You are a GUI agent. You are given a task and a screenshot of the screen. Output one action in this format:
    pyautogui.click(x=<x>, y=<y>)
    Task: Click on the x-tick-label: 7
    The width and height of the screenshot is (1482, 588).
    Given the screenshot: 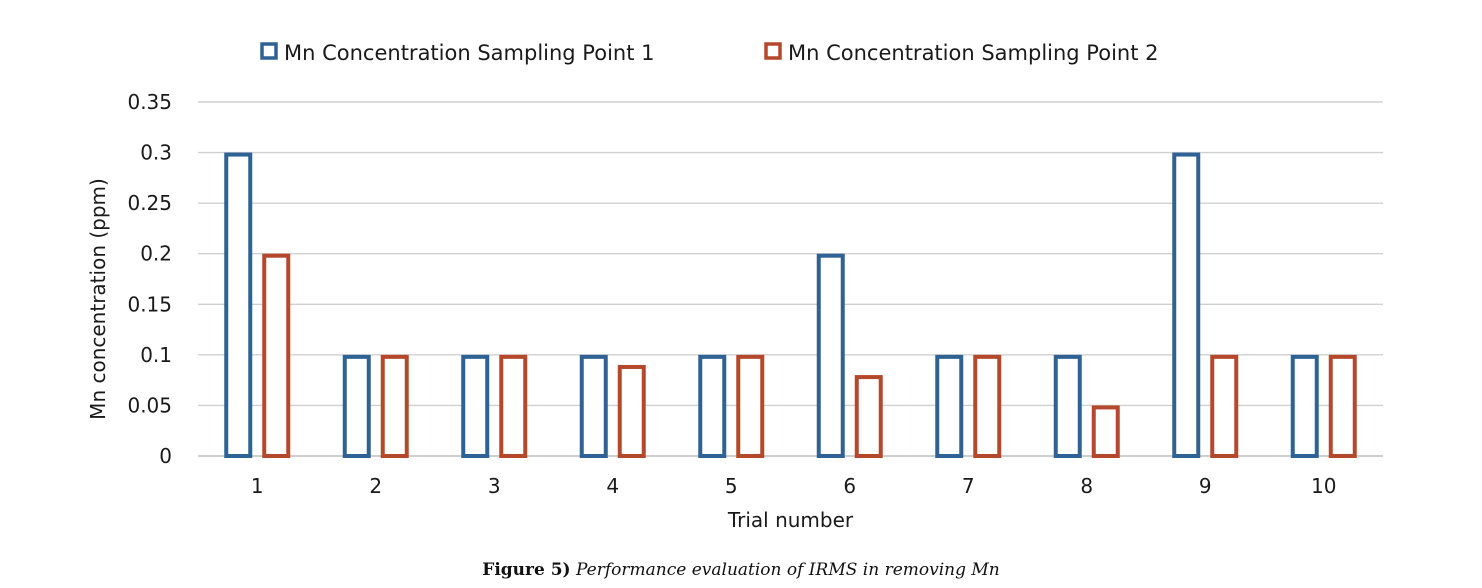 What is the action you would take?
    pyautogui.click(x=968, y=486)
    